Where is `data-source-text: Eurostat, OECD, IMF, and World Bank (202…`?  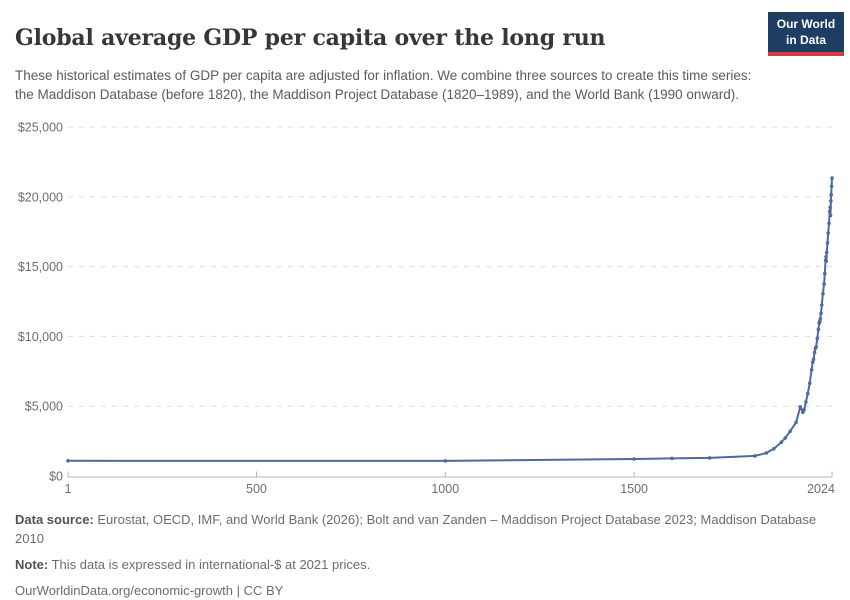 data-source-text: Eurostat, OECD, IMF, and World Bank (202… is located at coordinates (416, 529).